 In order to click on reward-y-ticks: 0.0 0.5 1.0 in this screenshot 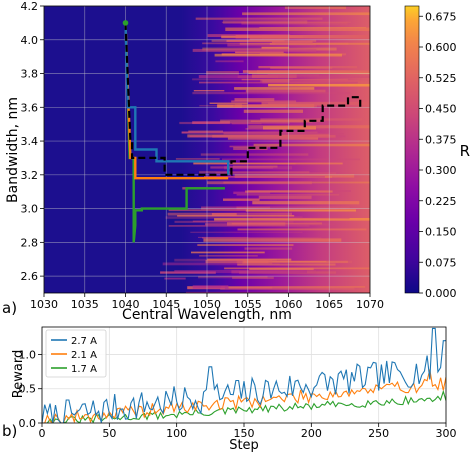, I will do `click(30, 389)`.